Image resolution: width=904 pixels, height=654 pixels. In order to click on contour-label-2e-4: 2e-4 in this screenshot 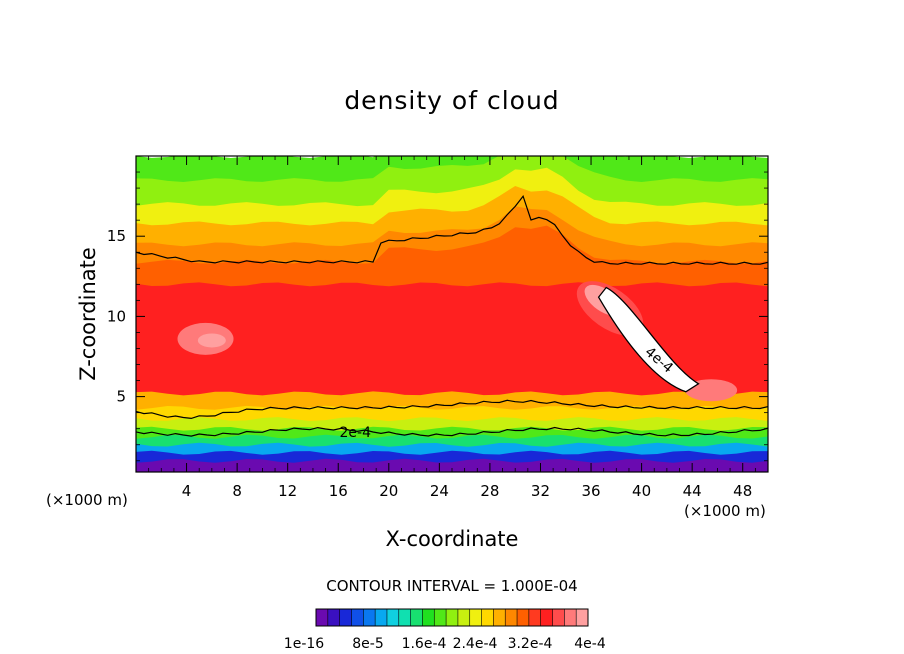, I will do `click(356, 433)`.